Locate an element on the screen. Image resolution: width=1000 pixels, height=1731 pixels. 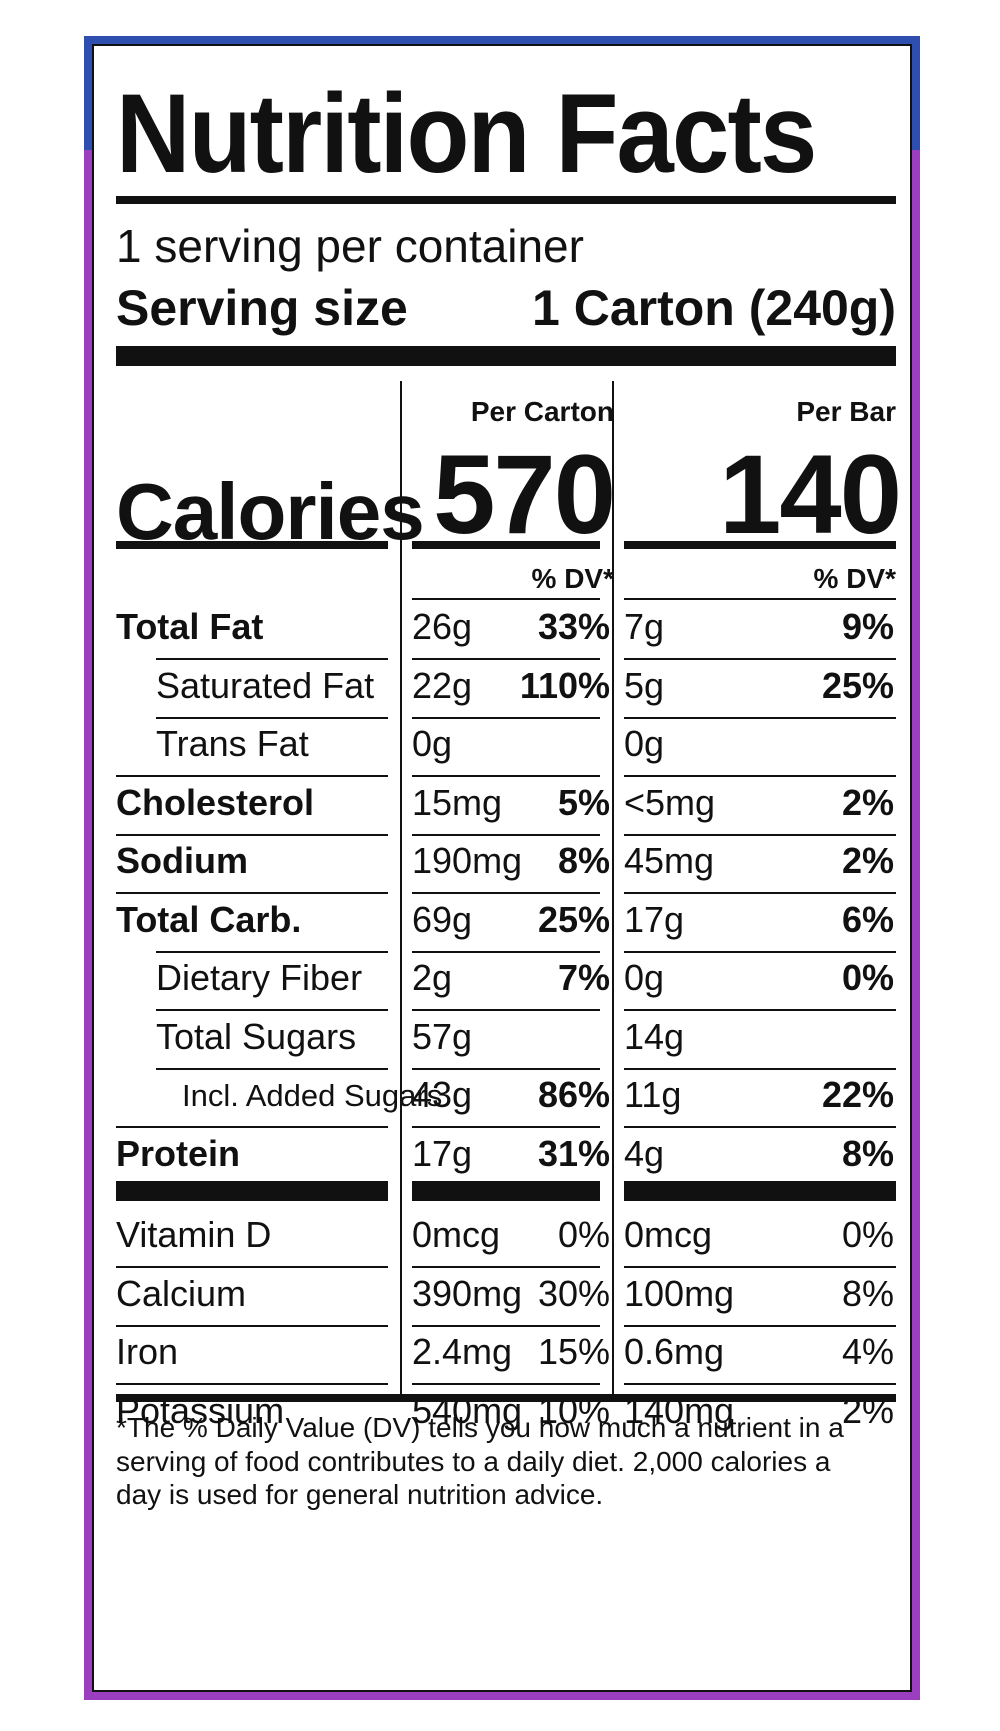
row-rule-bar-saturated-fat is located at coordinates (760, 717).